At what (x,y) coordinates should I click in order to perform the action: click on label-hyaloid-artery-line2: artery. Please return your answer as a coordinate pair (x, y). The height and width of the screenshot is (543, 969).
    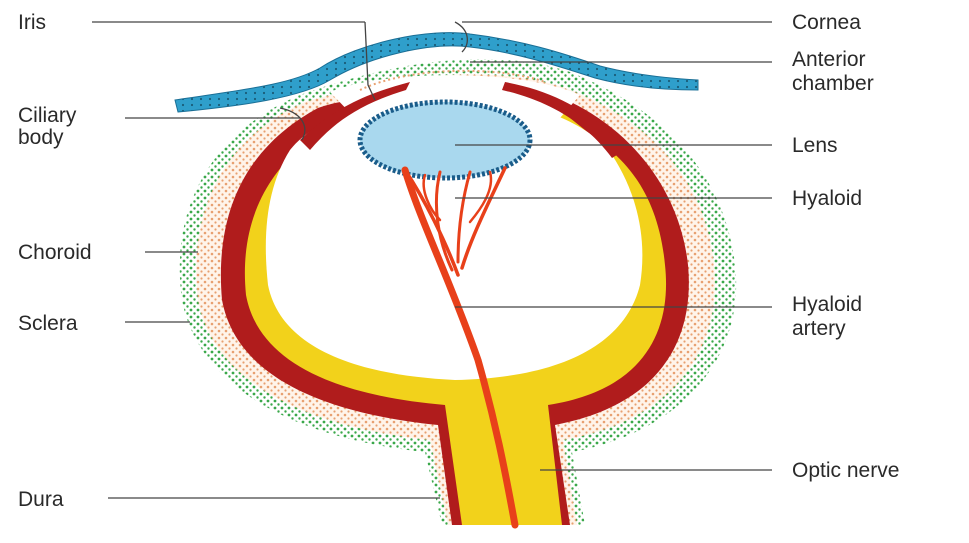
    Looking at the image, I should click on (819, 328).